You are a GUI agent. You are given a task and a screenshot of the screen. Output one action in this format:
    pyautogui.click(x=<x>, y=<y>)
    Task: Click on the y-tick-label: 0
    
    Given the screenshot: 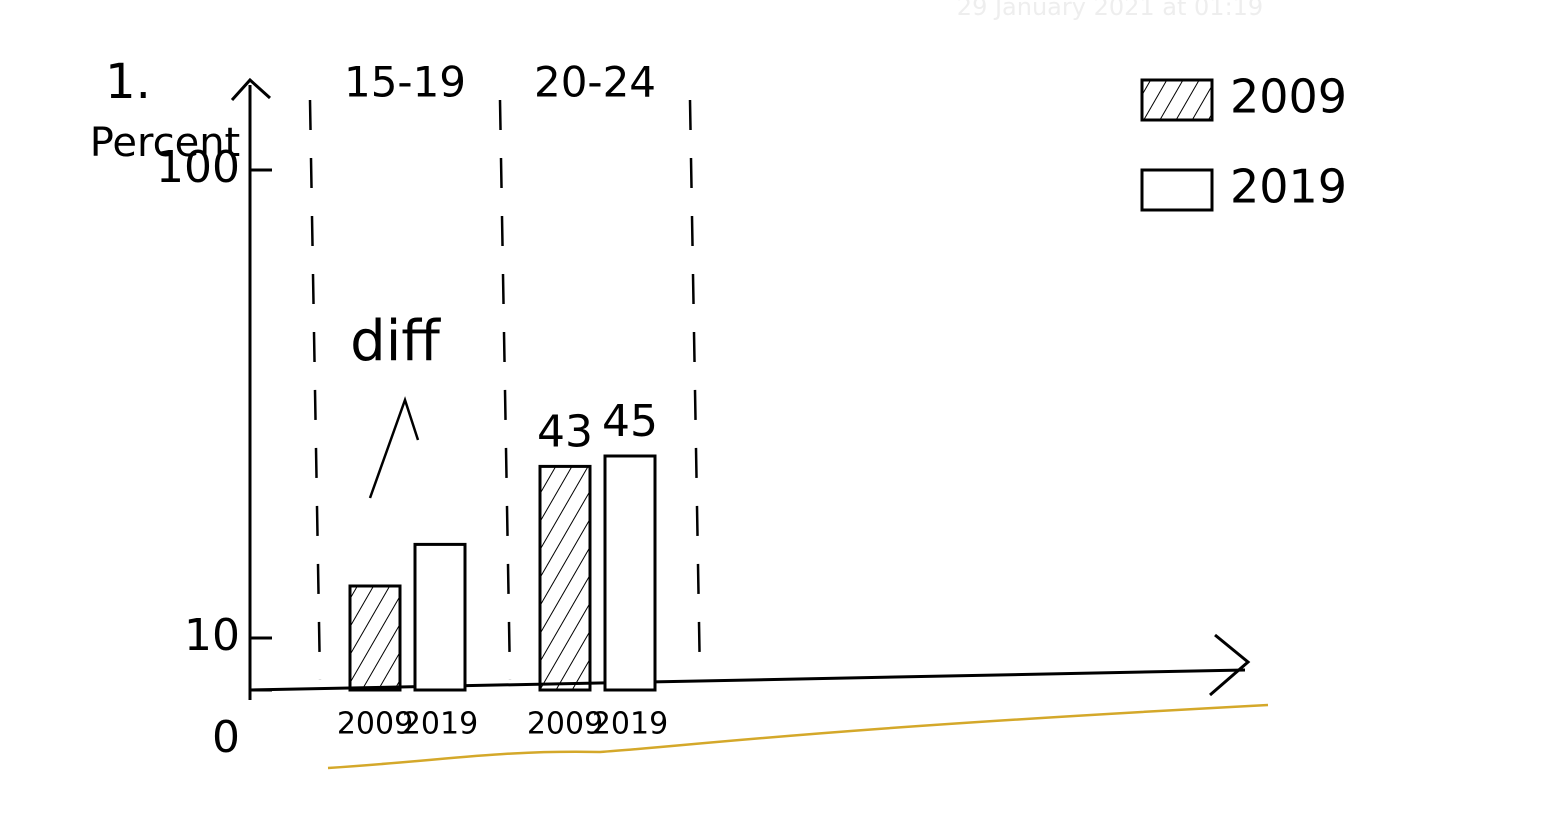 What is the action you would take?
    pyautogui.click(x=226, y=737)
    